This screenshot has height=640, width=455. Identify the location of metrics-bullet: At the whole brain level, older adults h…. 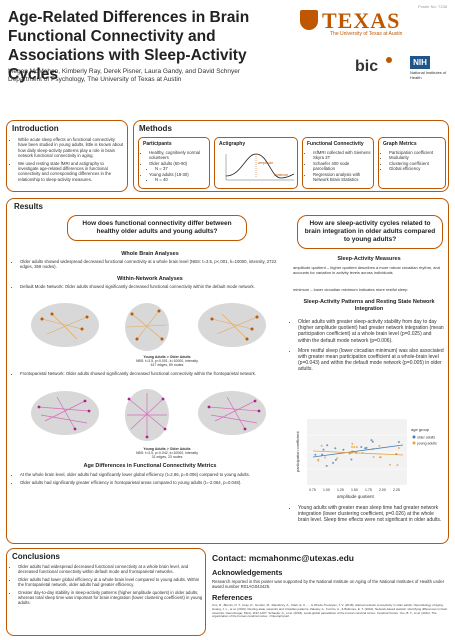
(152, 474).